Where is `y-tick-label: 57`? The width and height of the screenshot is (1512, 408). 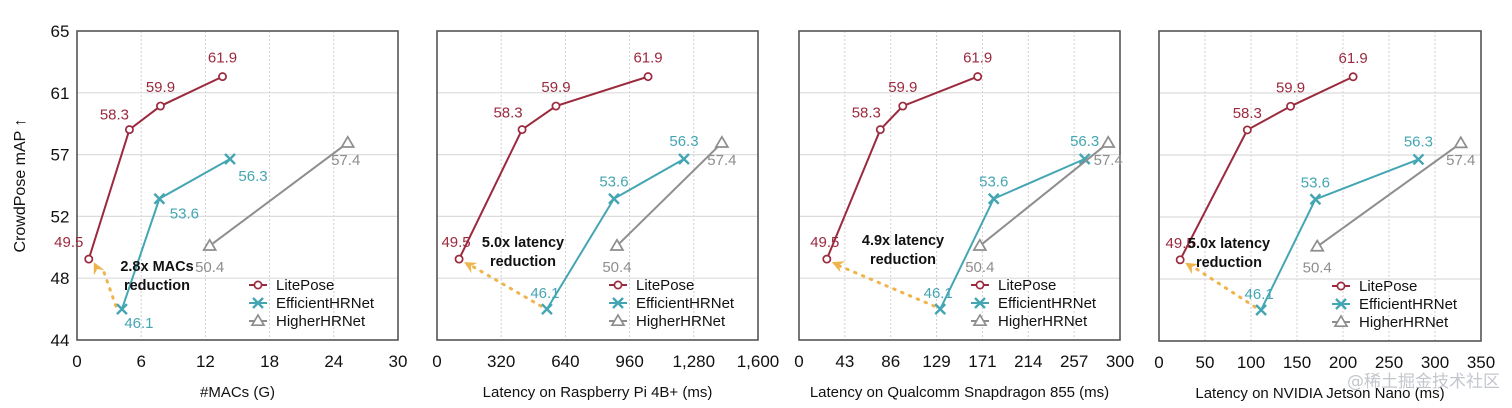
y-tick-label: 57 is located at coordinates (60, 155).